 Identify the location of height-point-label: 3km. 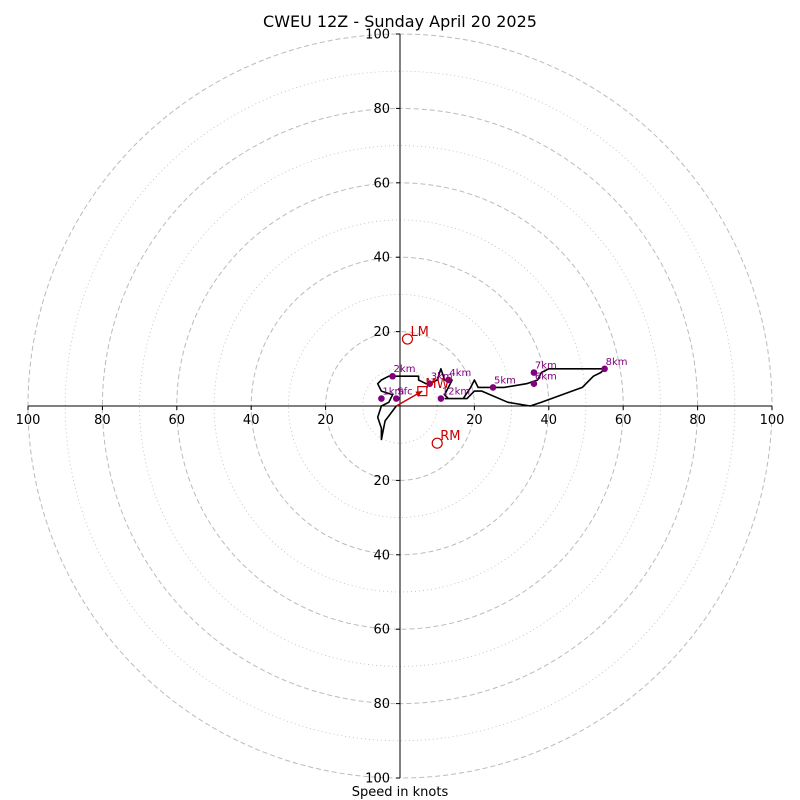
(442, 377).